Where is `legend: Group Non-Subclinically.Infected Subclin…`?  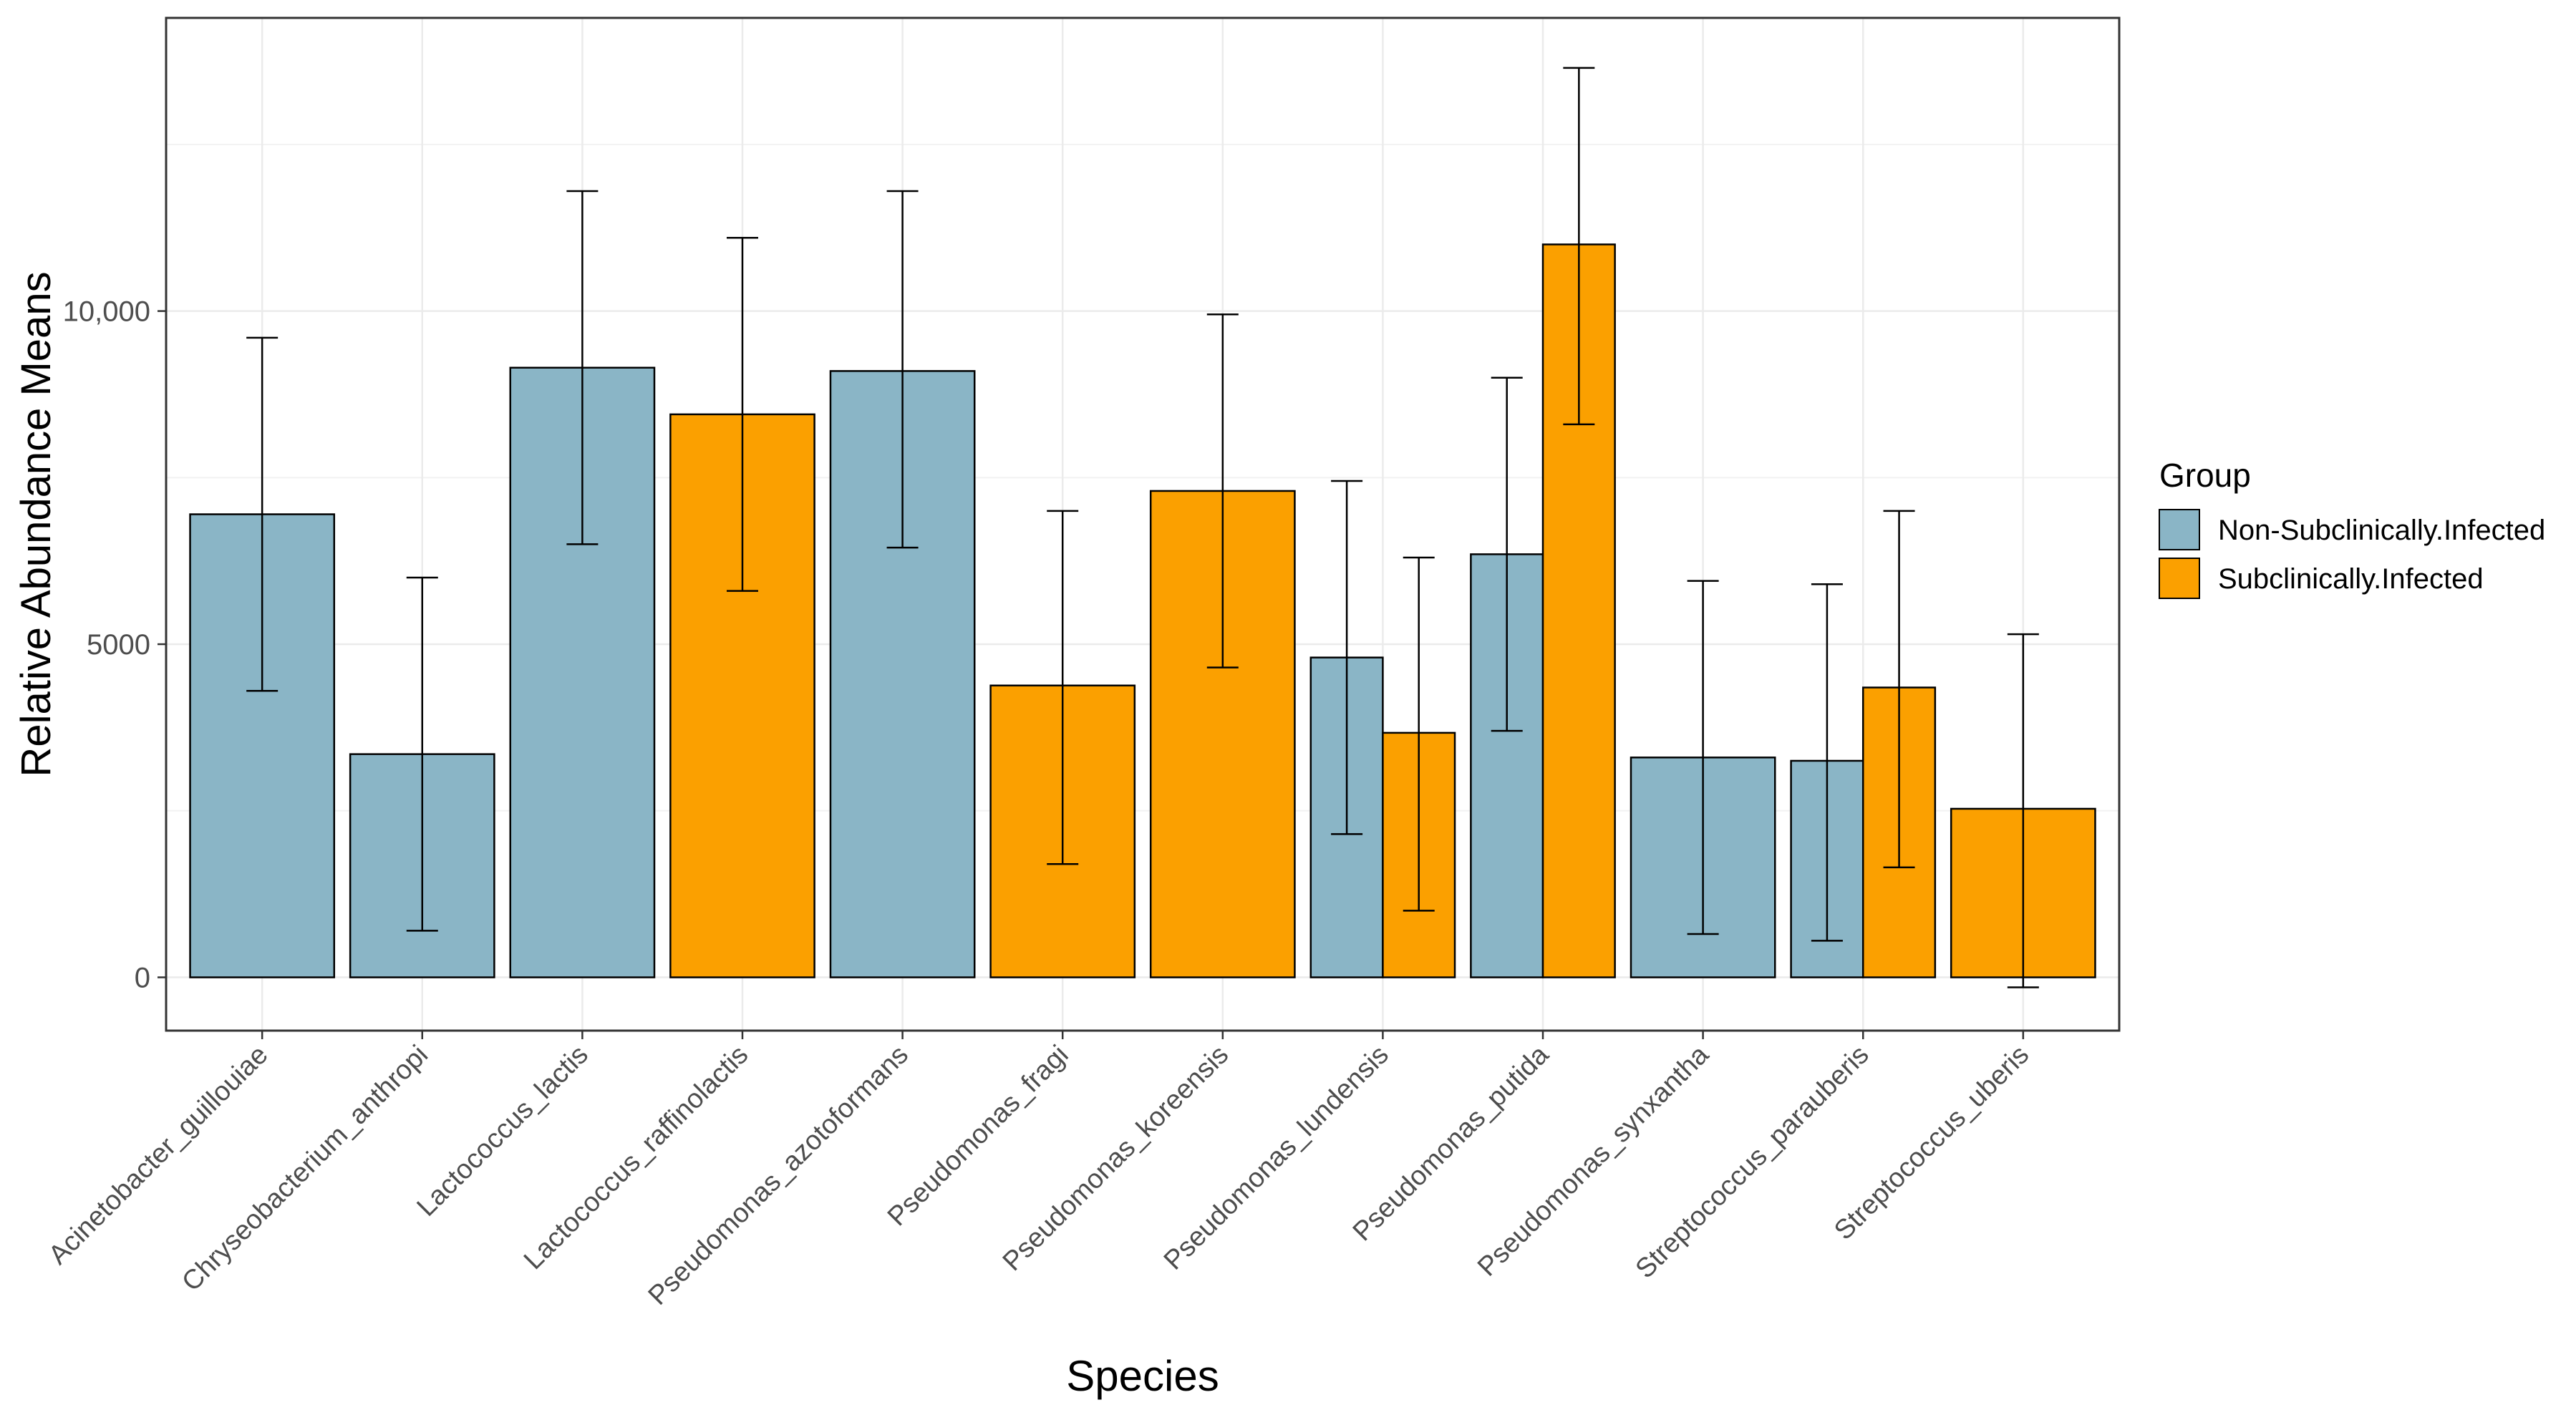
legend: Group Non-Subclinically.Infected Subclin… is located at coordinates (2352, 528).